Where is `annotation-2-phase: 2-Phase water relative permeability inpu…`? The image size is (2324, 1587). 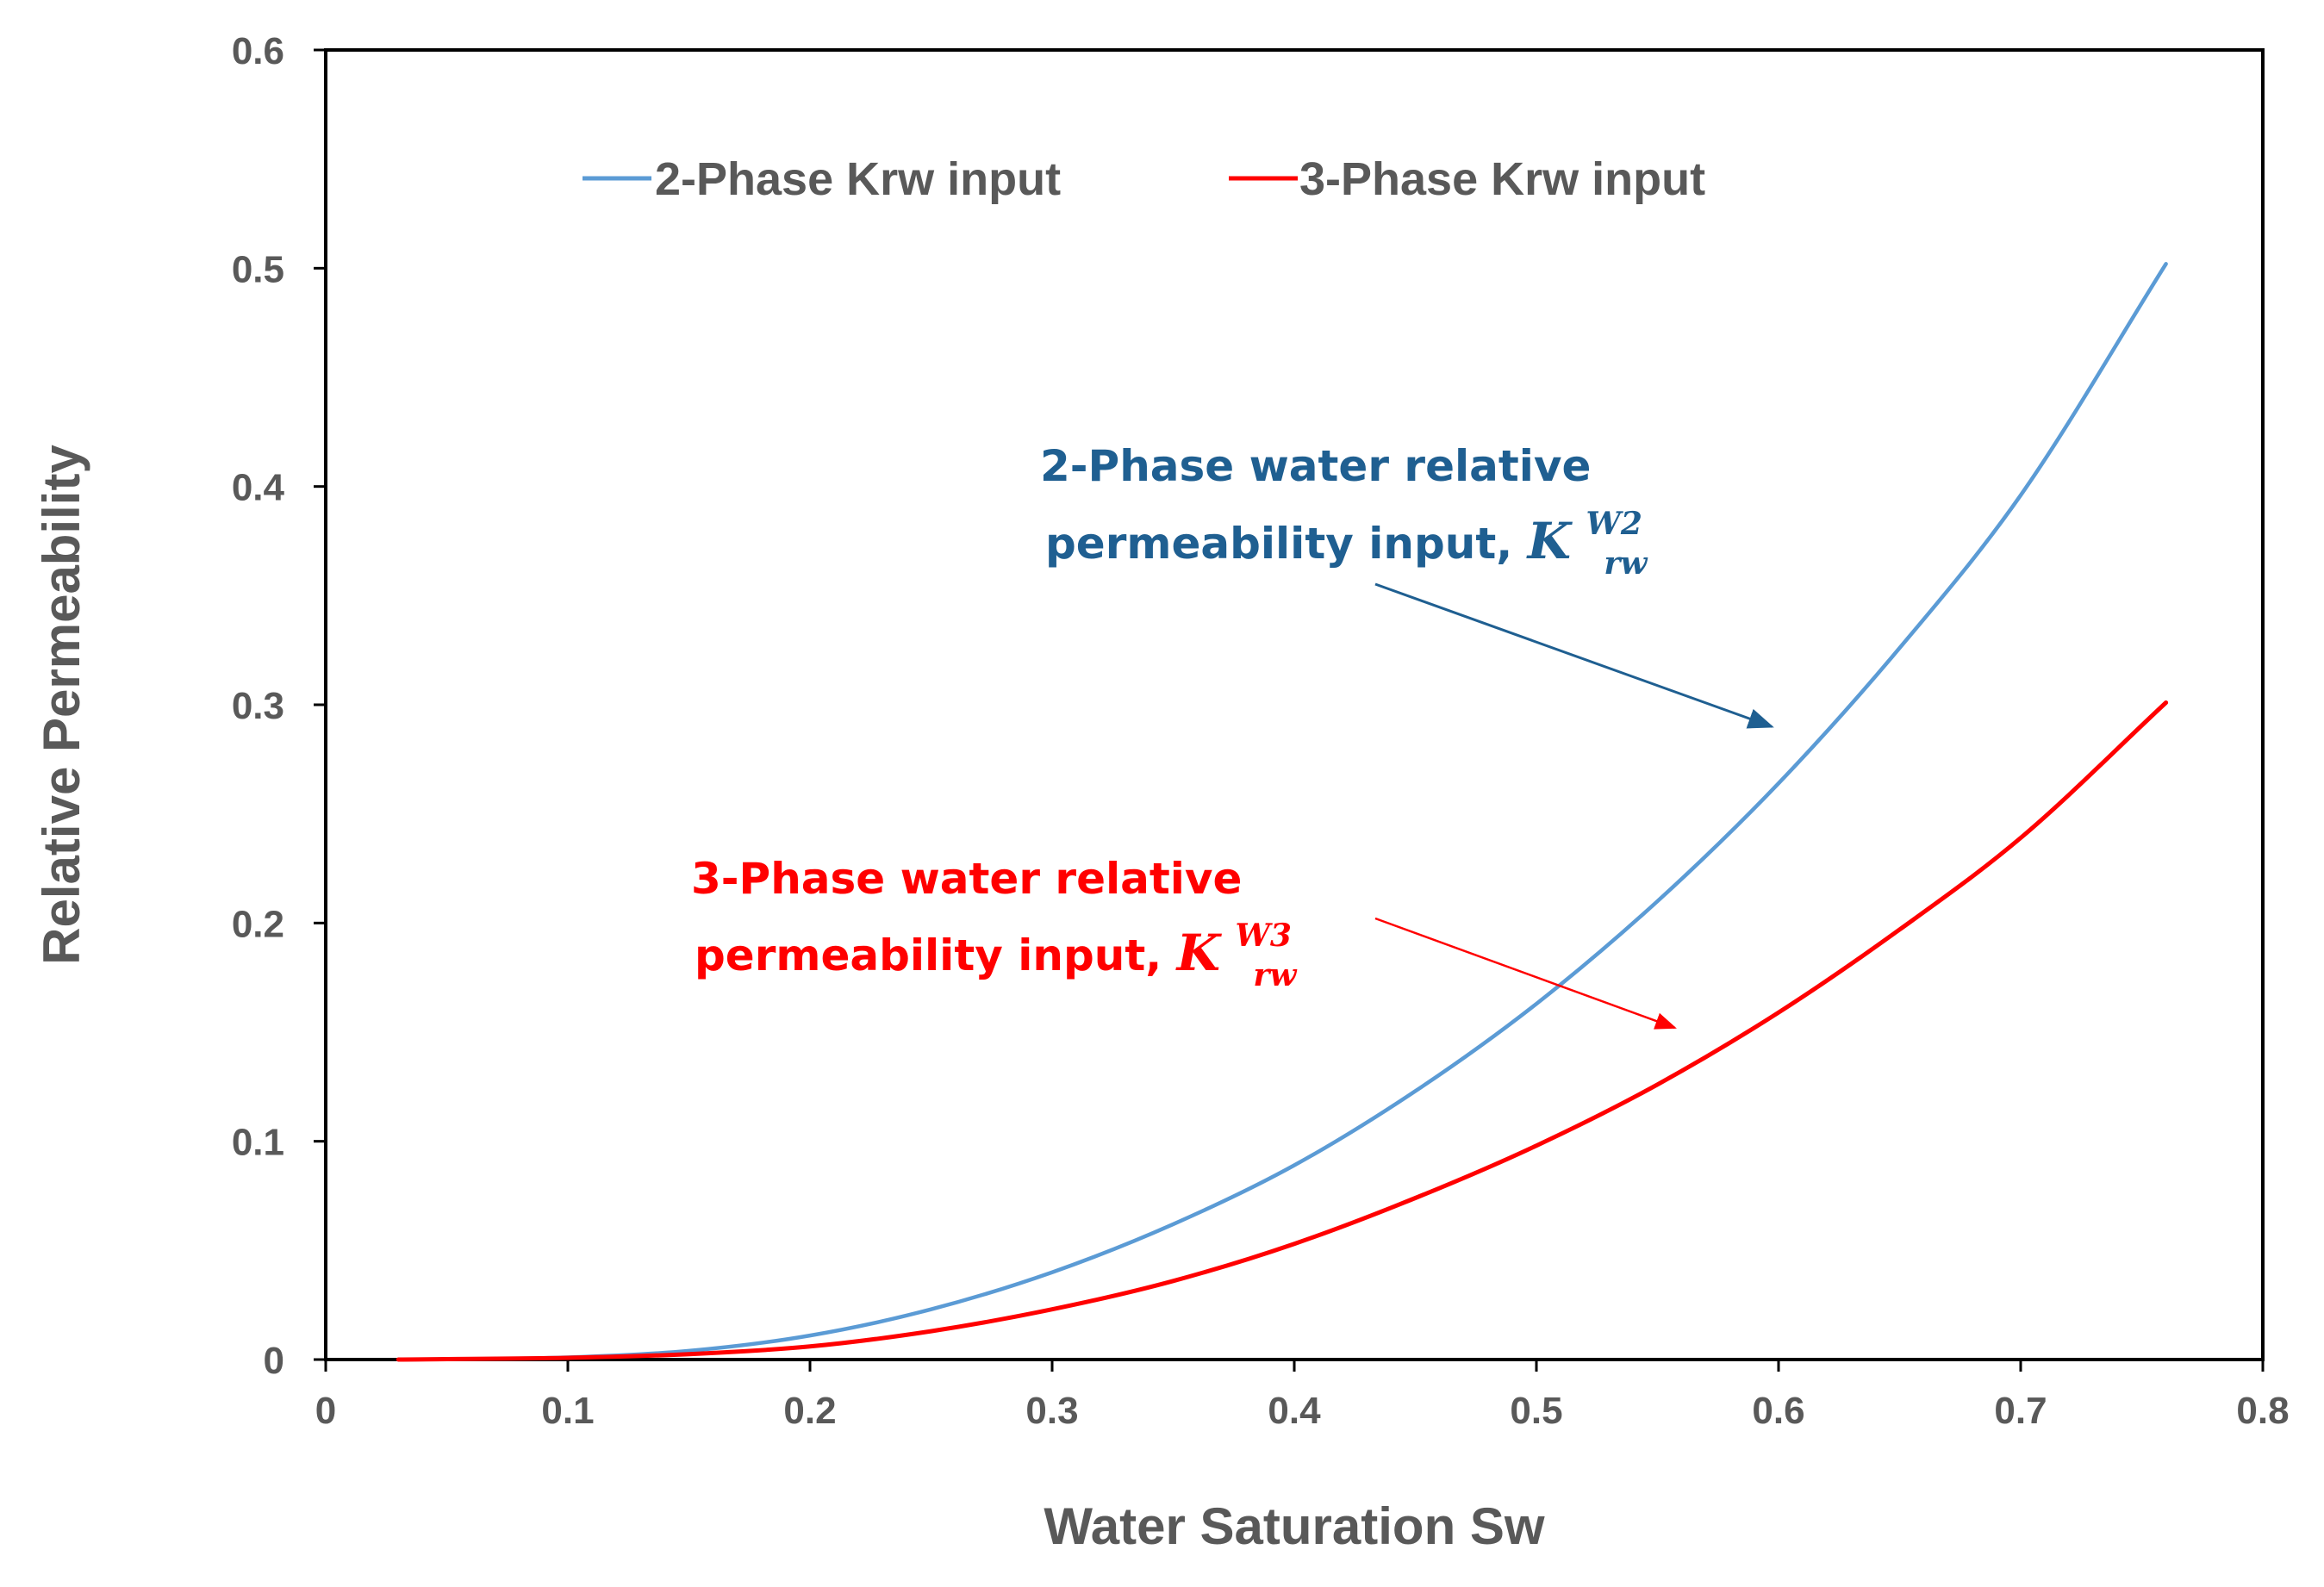 annotation-2-phase: 2-Phase water relative permeability inpu… is located at coordinates (1407, 585).